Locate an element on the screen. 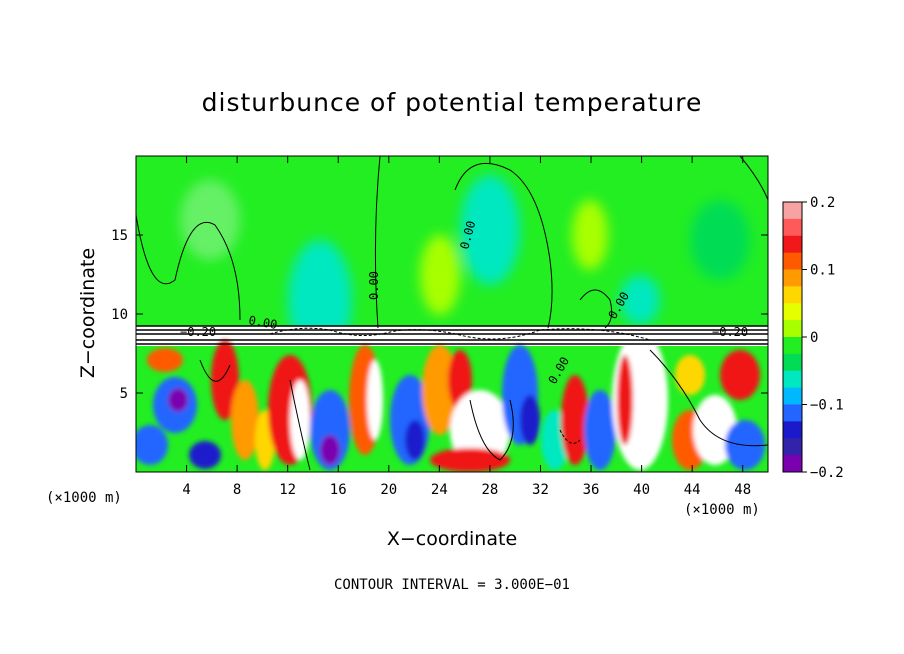 Image resolution: width=904 pixels, height=654 pixels. x-tick-label: 20 is located at coordinates (388, 490).